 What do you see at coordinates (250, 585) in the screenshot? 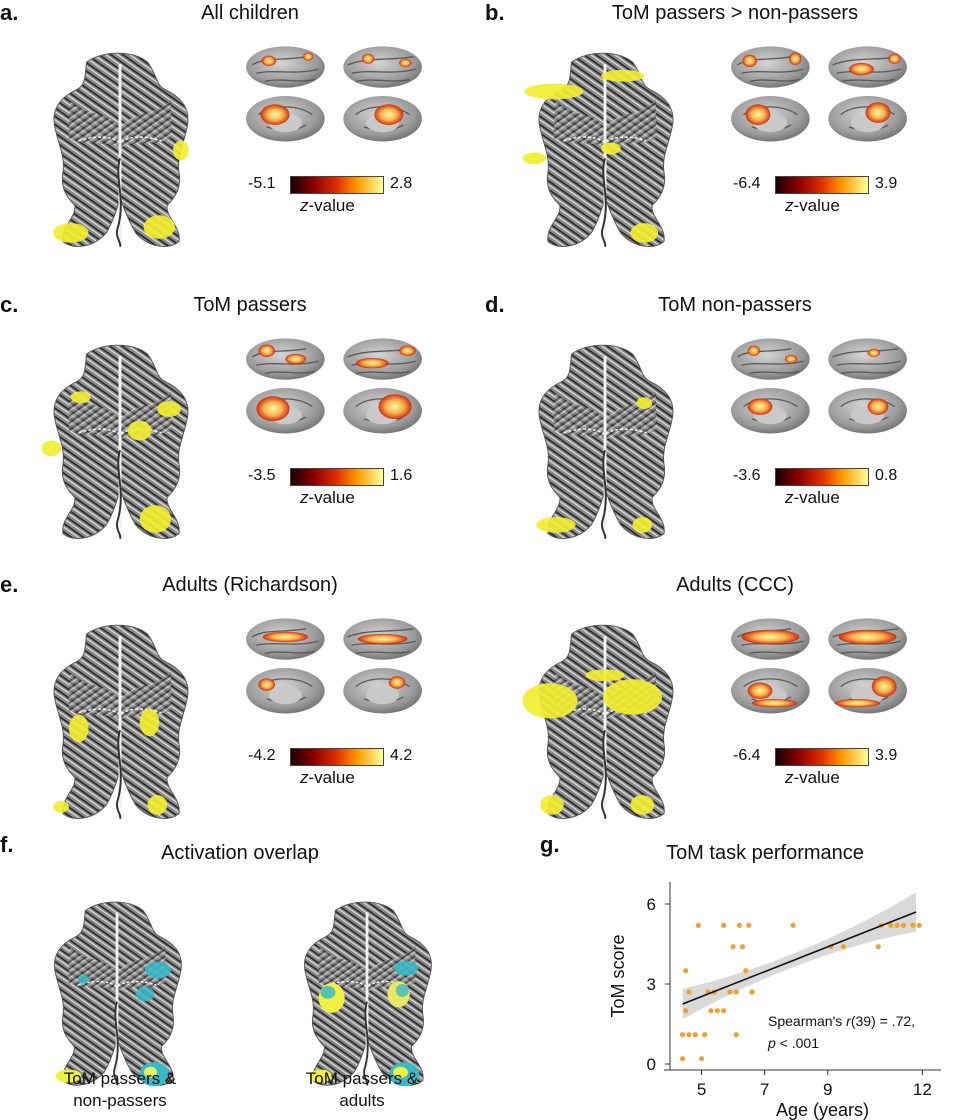
I see `panel-title: Adults (Richardson)` at bounding box center [250, 585].